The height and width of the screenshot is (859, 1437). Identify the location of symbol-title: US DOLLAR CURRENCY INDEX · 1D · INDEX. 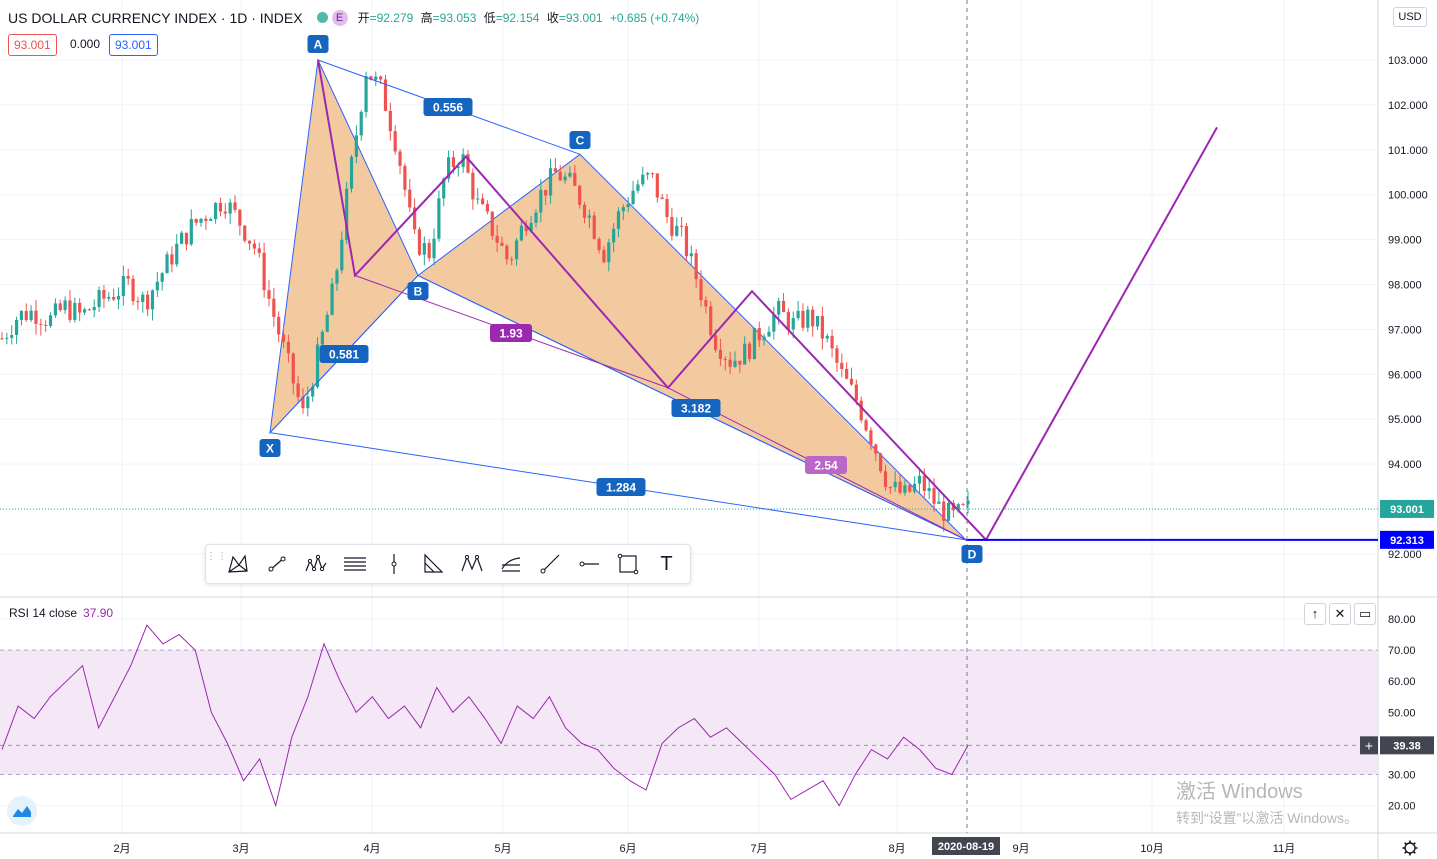
(155, 17).